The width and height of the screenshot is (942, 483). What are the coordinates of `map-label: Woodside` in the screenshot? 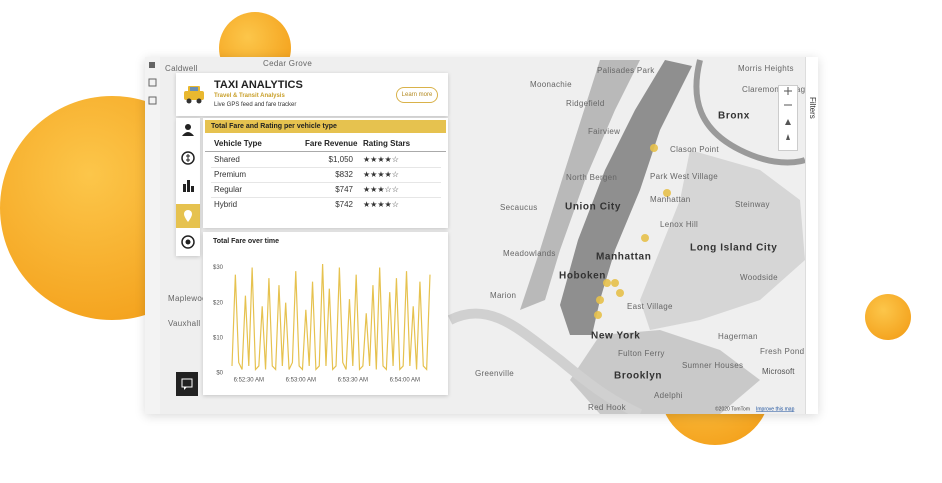 It's located at (759, 277).